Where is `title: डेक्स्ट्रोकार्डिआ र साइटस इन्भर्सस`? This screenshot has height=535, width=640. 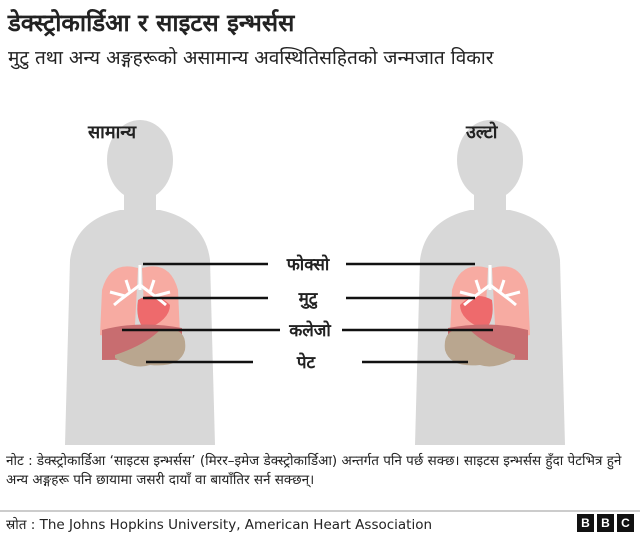 title: डेक्स्ट्रोकार्डिआ र साइटस इन्भर्सस is located at coordinates (151, 23).